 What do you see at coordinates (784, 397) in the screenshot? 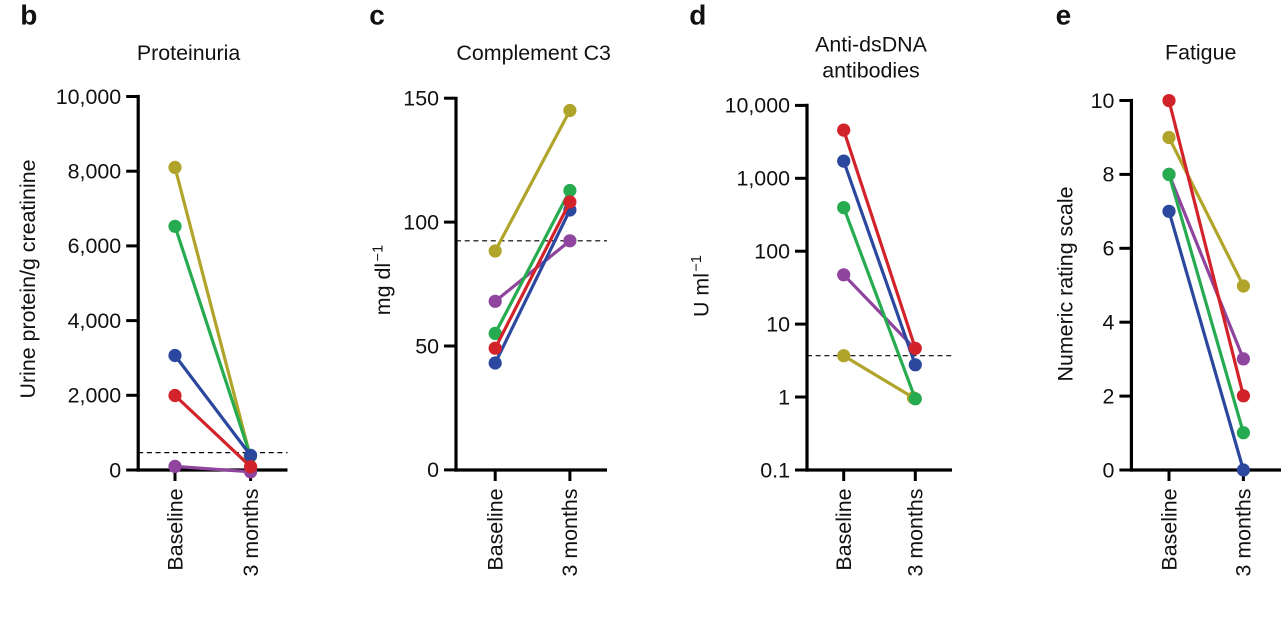
I see `svg-text: 1` at bounding box center [784, 397].